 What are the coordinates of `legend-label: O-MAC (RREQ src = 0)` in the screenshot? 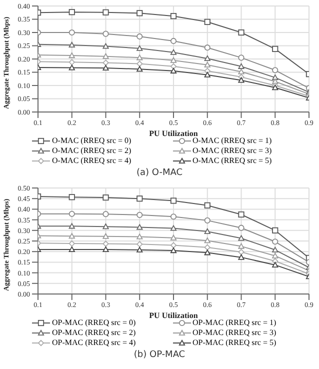 It's located at (92, 141).